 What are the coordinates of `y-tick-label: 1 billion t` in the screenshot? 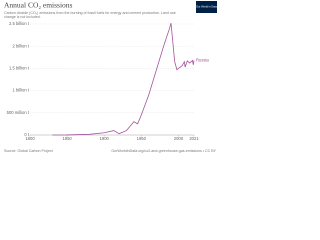 It's located at (20, 90).